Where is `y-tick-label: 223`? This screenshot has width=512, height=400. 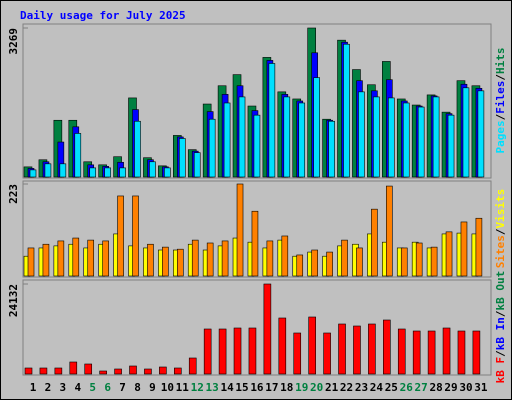
y-tick-label: 223 is located at coordinates (13, 194).